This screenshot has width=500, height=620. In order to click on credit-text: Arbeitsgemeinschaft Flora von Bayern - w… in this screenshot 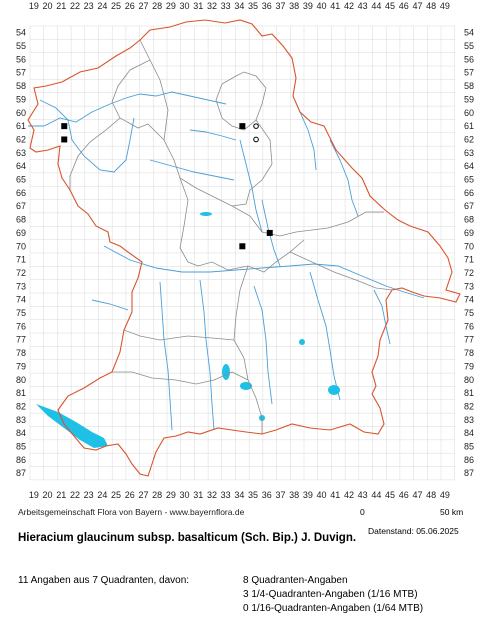, I will do `click(131, 512)`.